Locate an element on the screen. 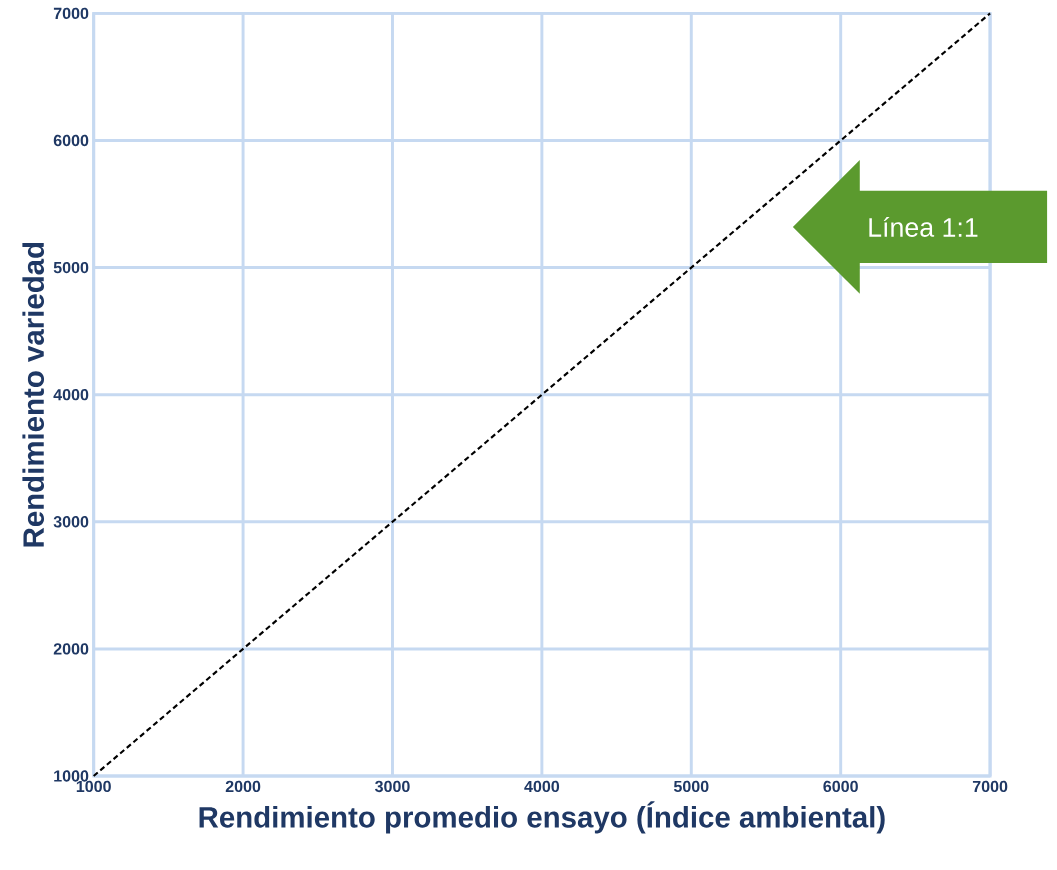  y-tick-label: 5000 is located at coordinates (71, 268).